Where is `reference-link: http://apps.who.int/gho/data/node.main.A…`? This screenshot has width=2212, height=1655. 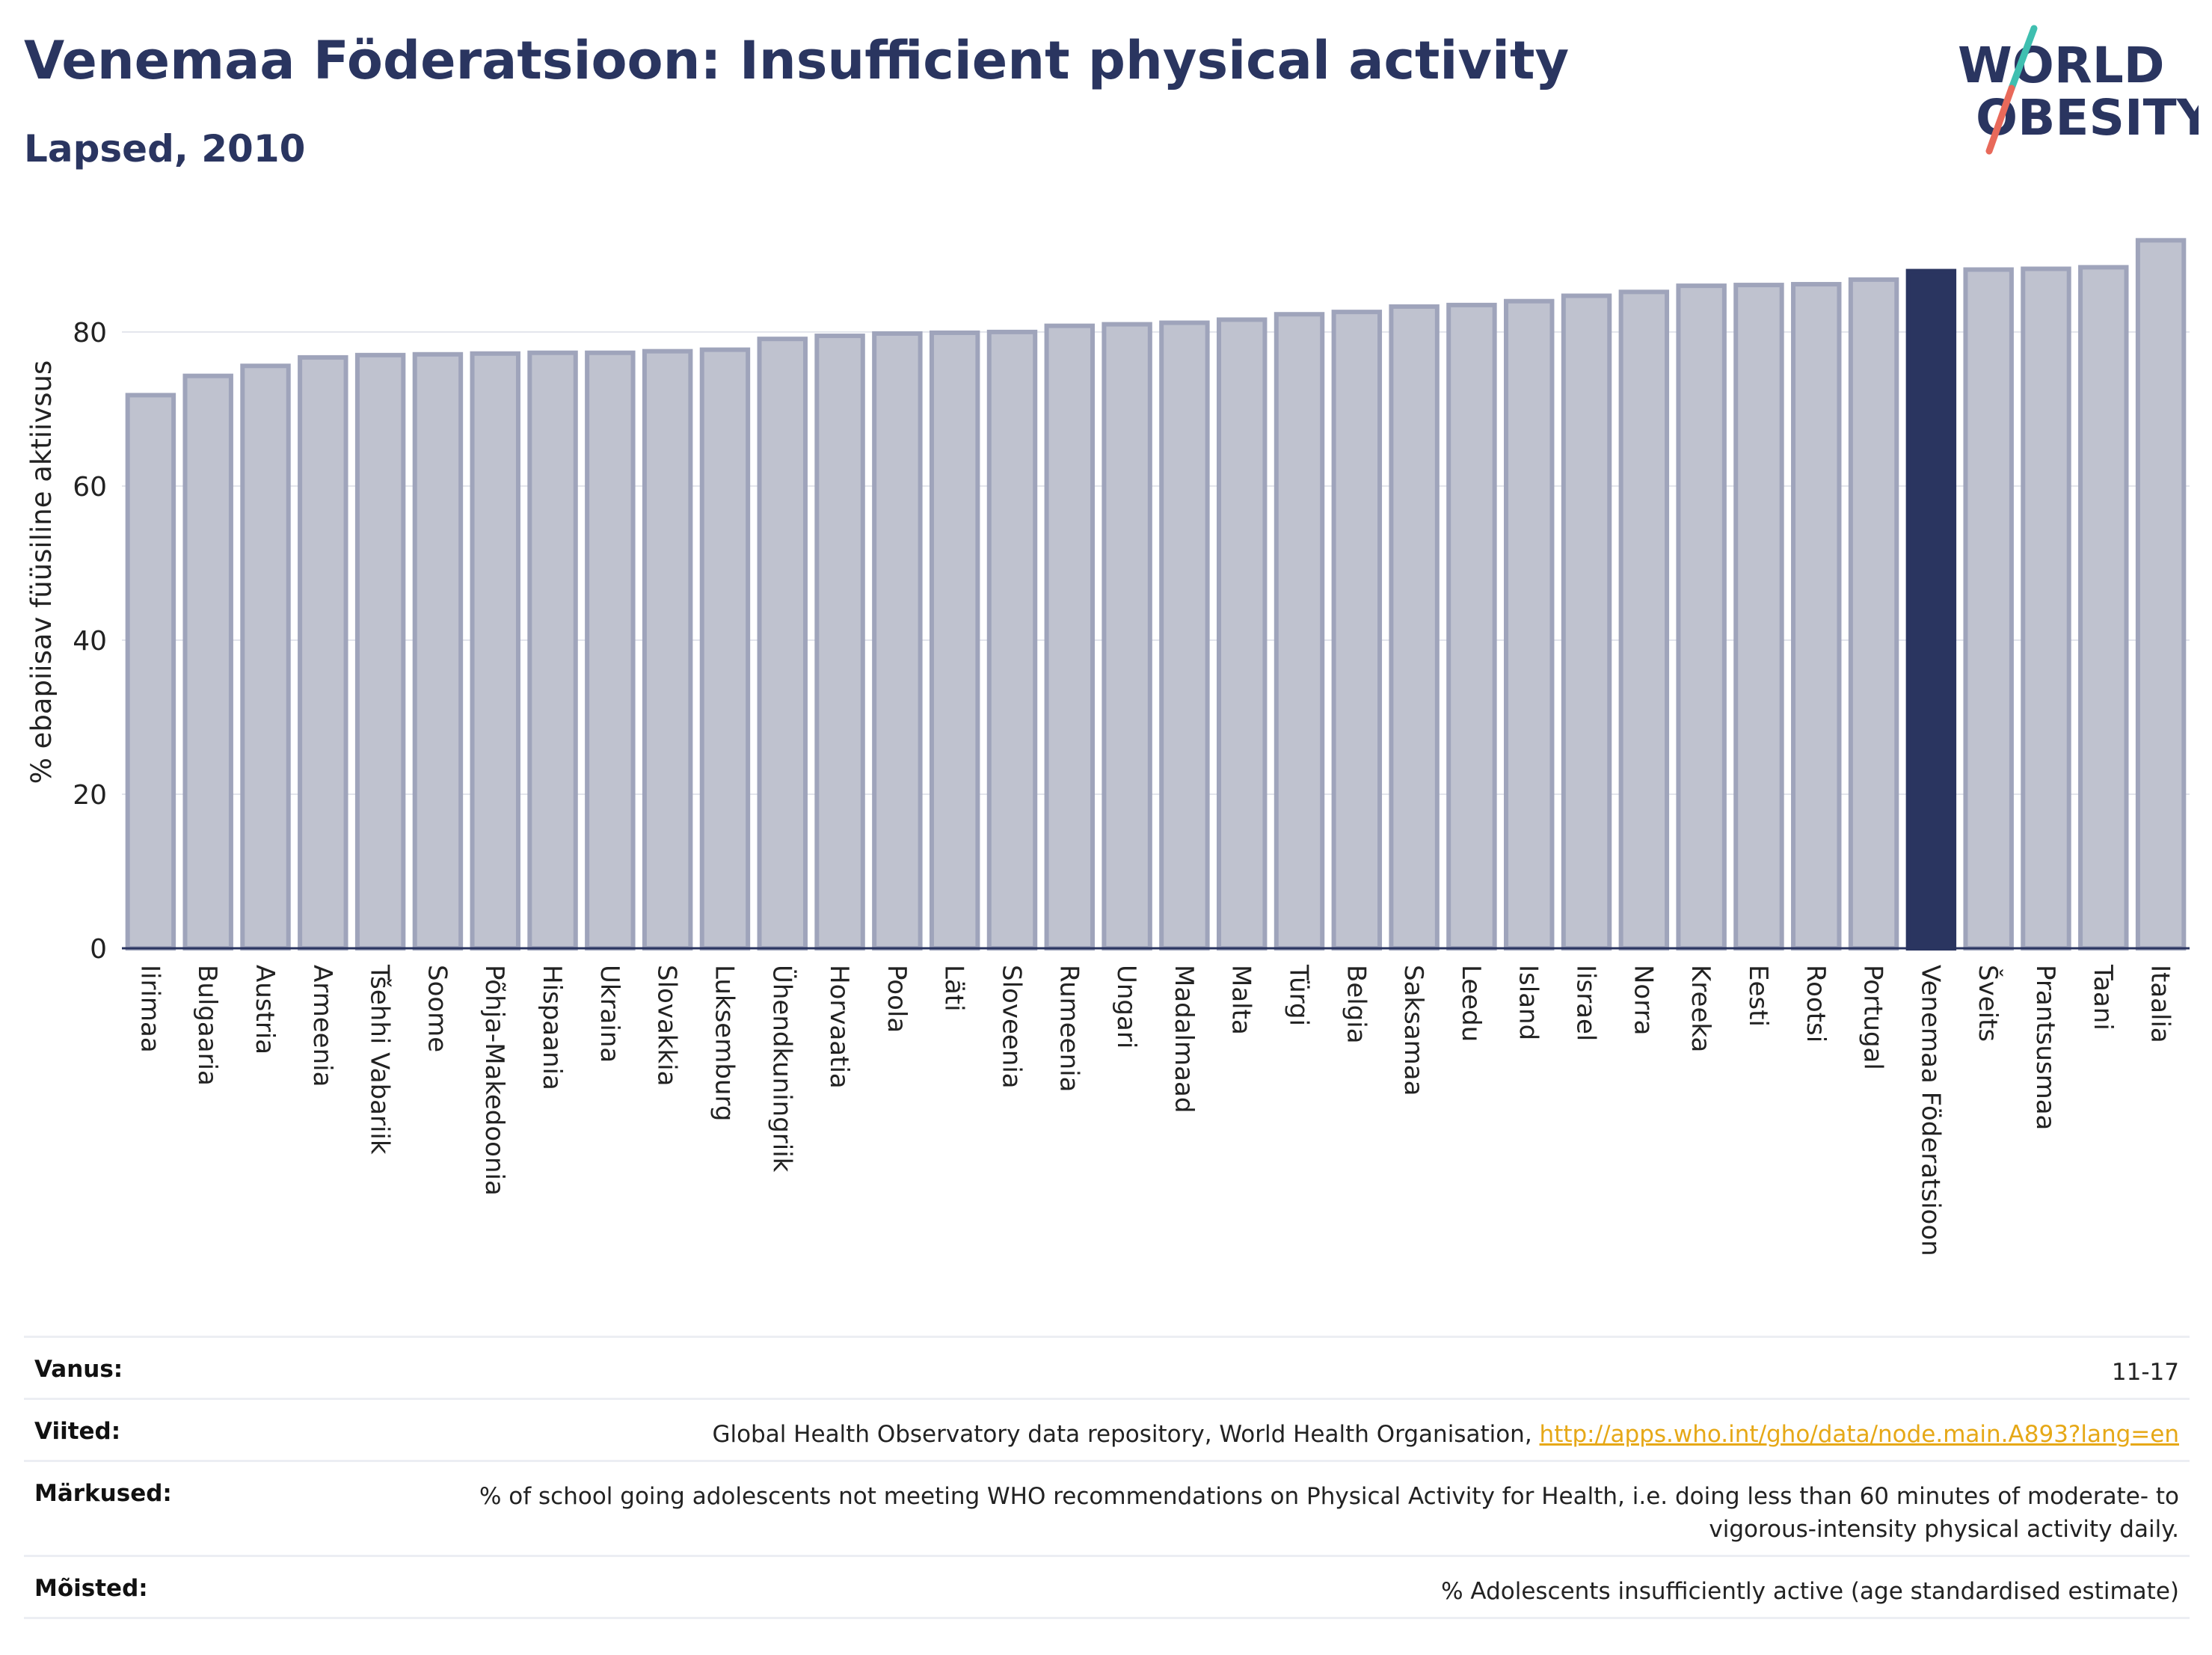
reference-link: http://apps.who.int/gho/data/node.main.A… is located at coordinates (1859, 1434).